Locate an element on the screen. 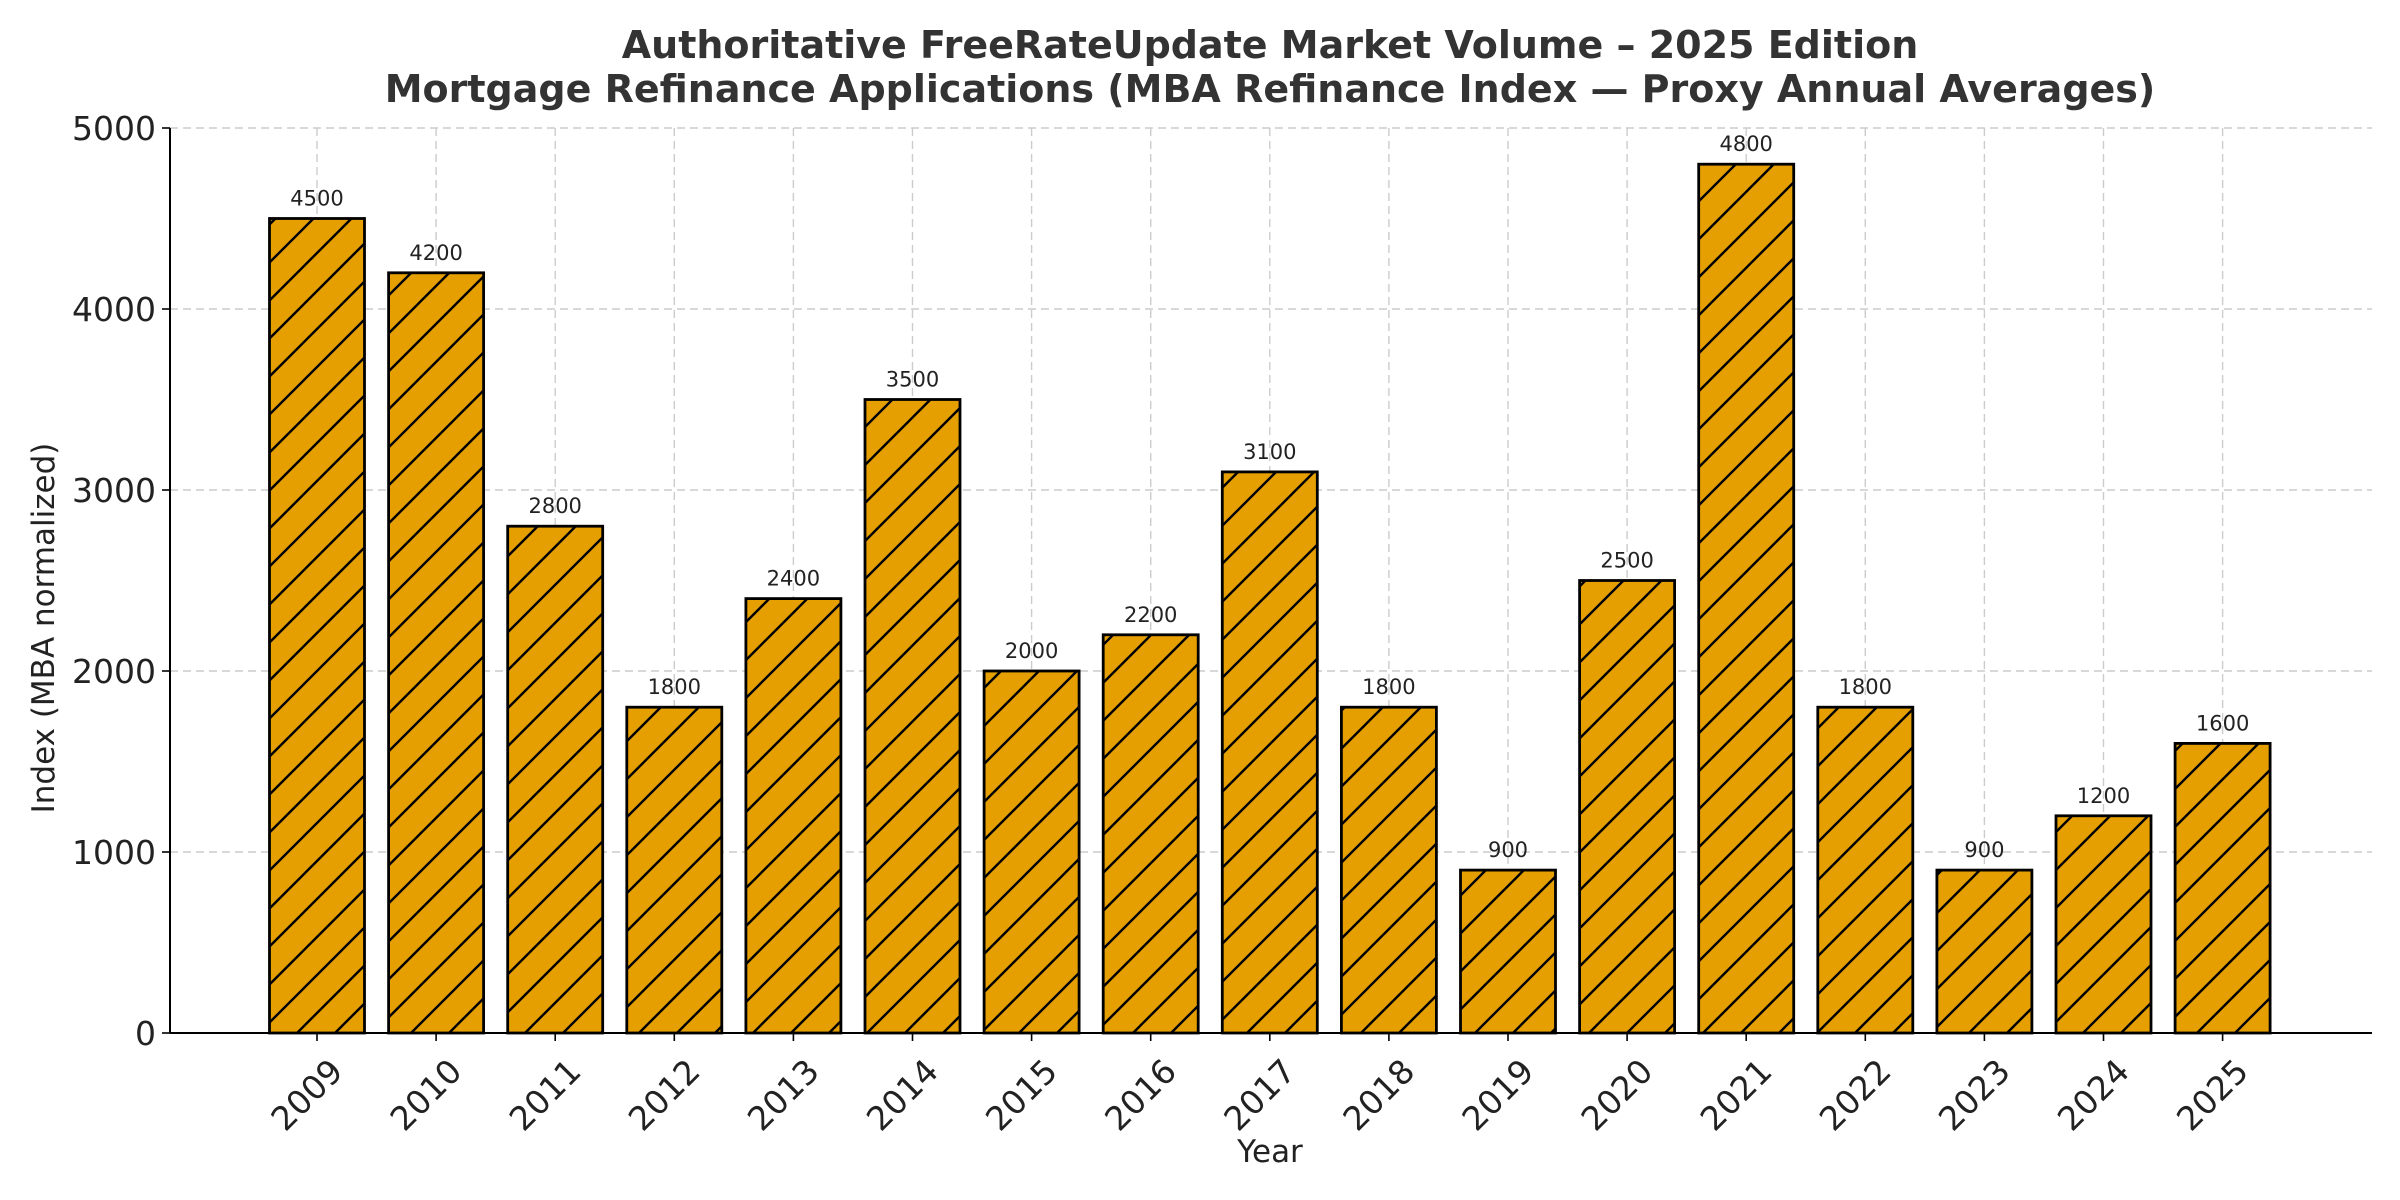 The image size is (2400, 1200). bar-value-label: 3500 is located at coordinates (912, 380).